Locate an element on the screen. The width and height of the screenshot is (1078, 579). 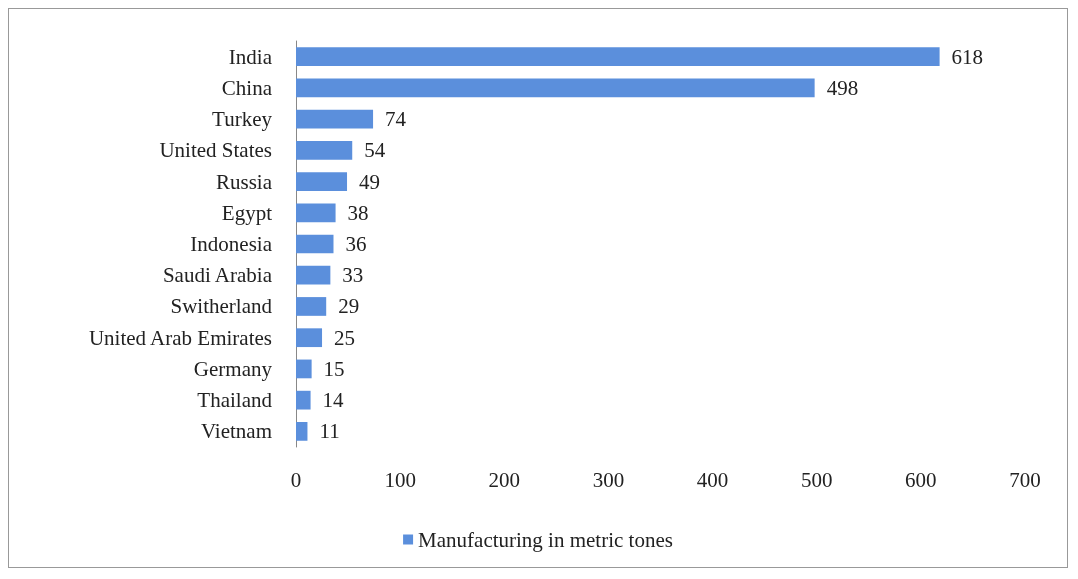
data-label: 33 is located at coordinates (353, 275).